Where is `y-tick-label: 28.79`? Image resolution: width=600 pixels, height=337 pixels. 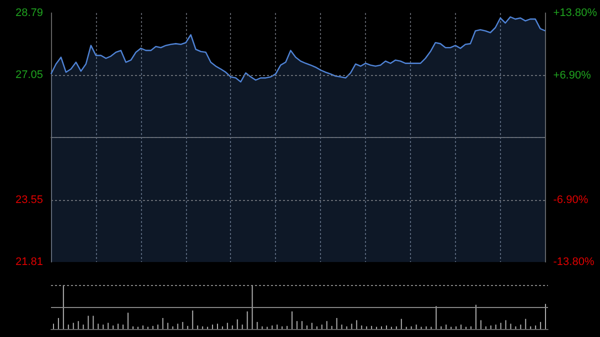 y-tick-label: 28.79 is located at coordinates (29, 13).